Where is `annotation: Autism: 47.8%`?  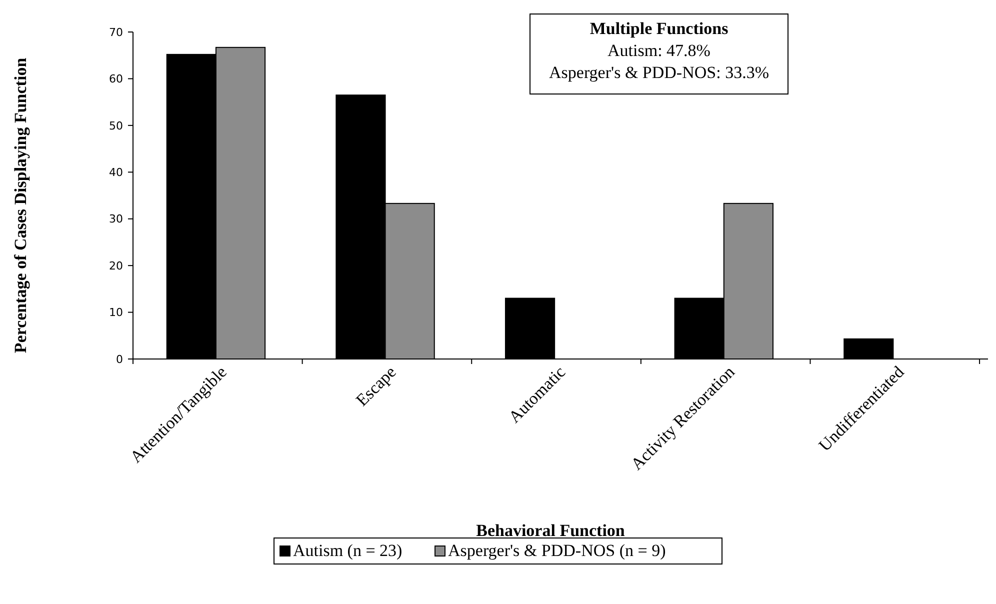
annotation: Autism: 47.8% is located at coordinates (659, 50).